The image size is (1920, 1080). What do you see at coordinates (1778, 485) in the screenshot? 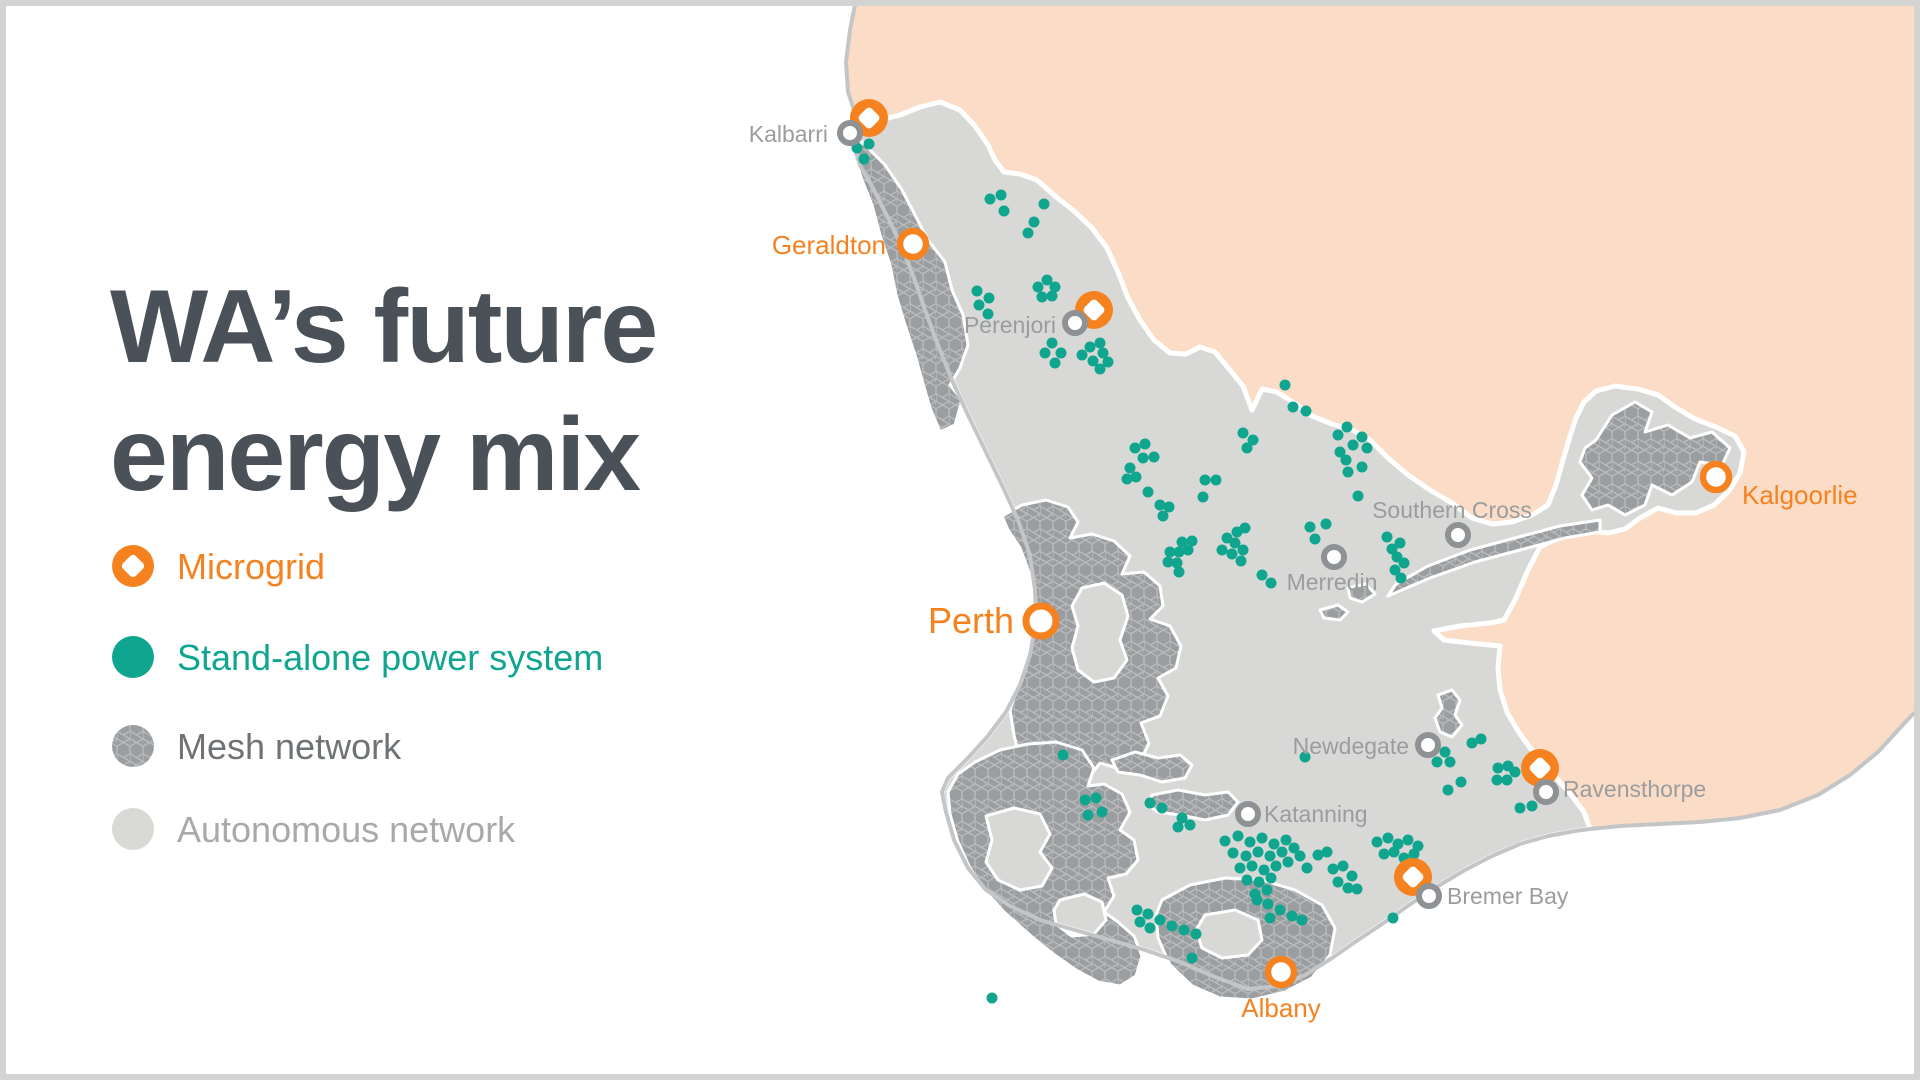
I see `city-kalgoorlie: Kalgoorlie` at bounding box center [1778, 485].